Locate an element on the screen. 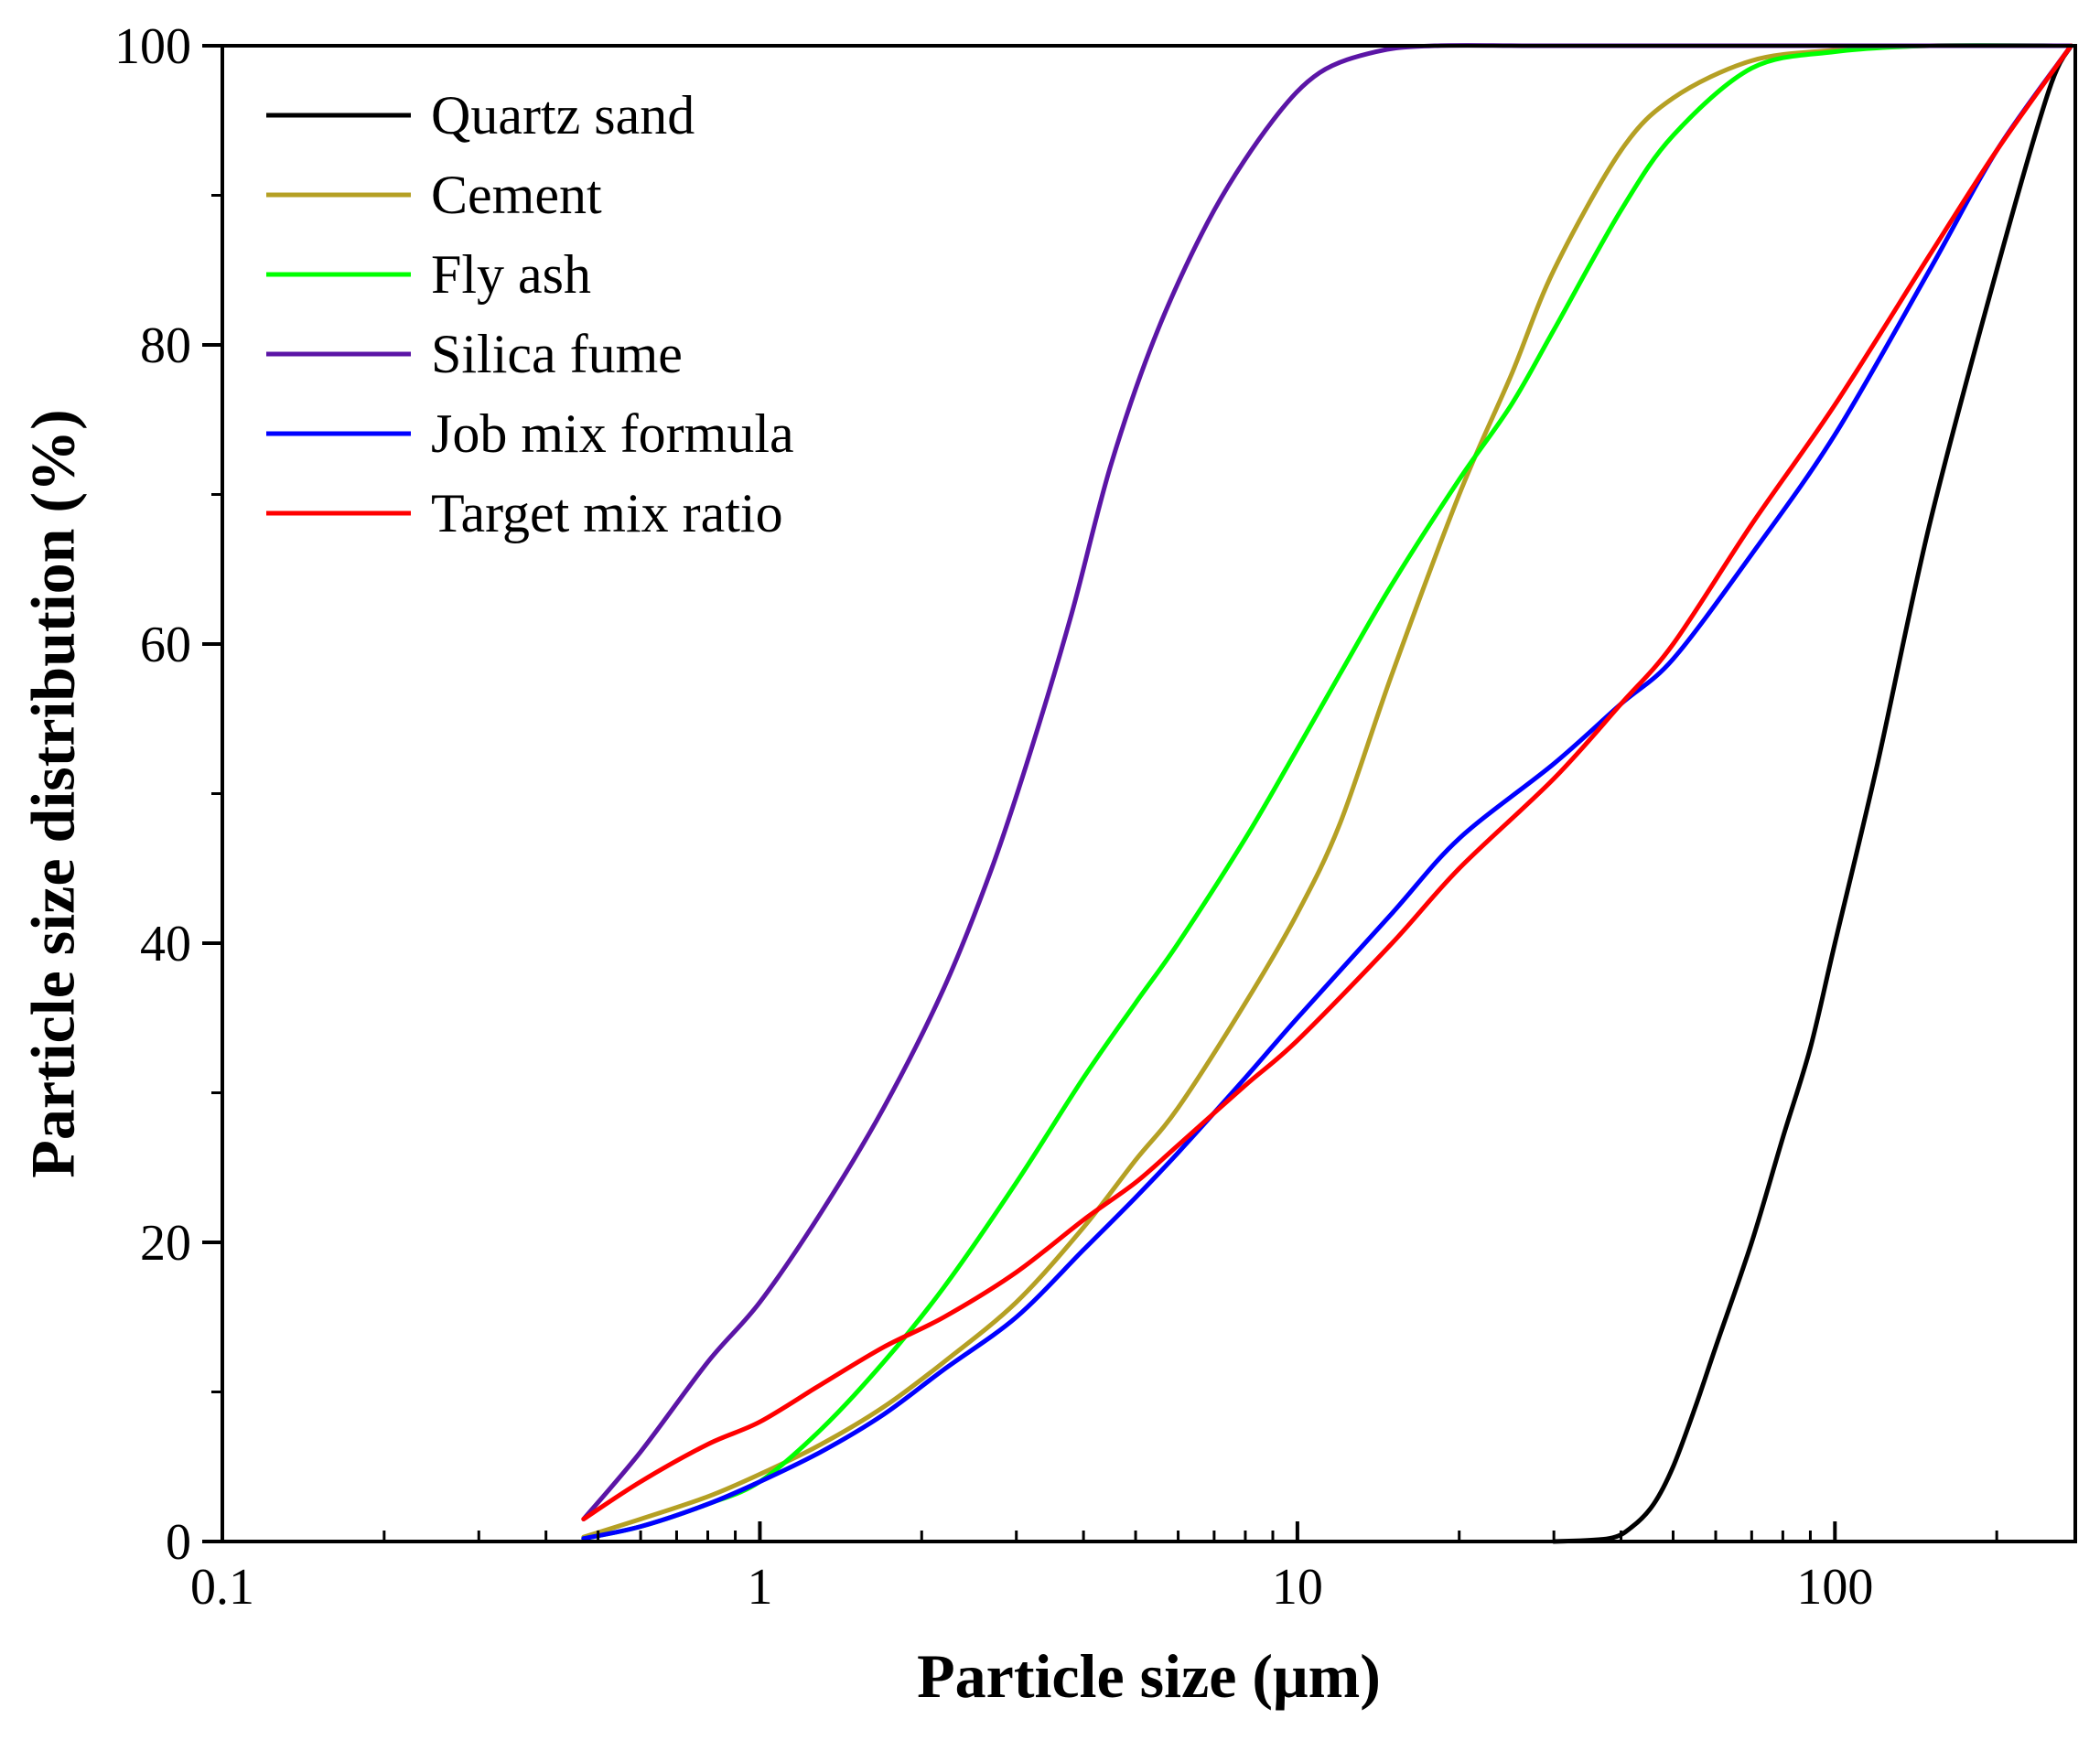 The width and height of the screenshot is (2100, 1751). x-tick-label: 10 is located at coordinates (1297, 1587).